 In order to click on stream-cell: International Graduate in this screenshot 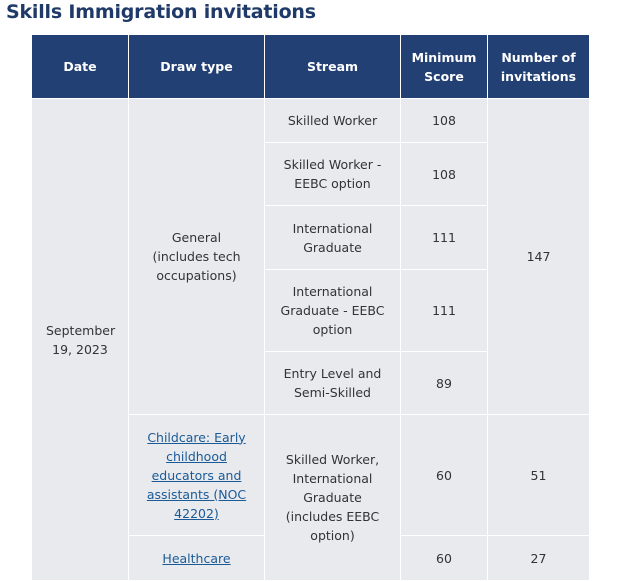, I will do `click(332, 237)`.